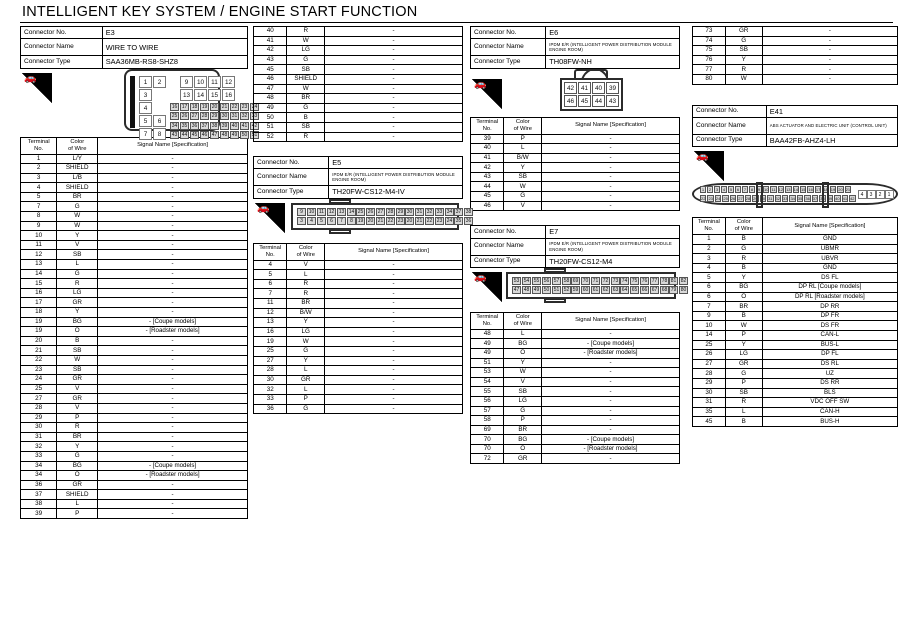 The width and height of the screenshot is (913, 618). What do you see at coordinates (709, 278) in the screenshot?
I see `cell-terminal-no: 5` at bounding box center [709, 278].